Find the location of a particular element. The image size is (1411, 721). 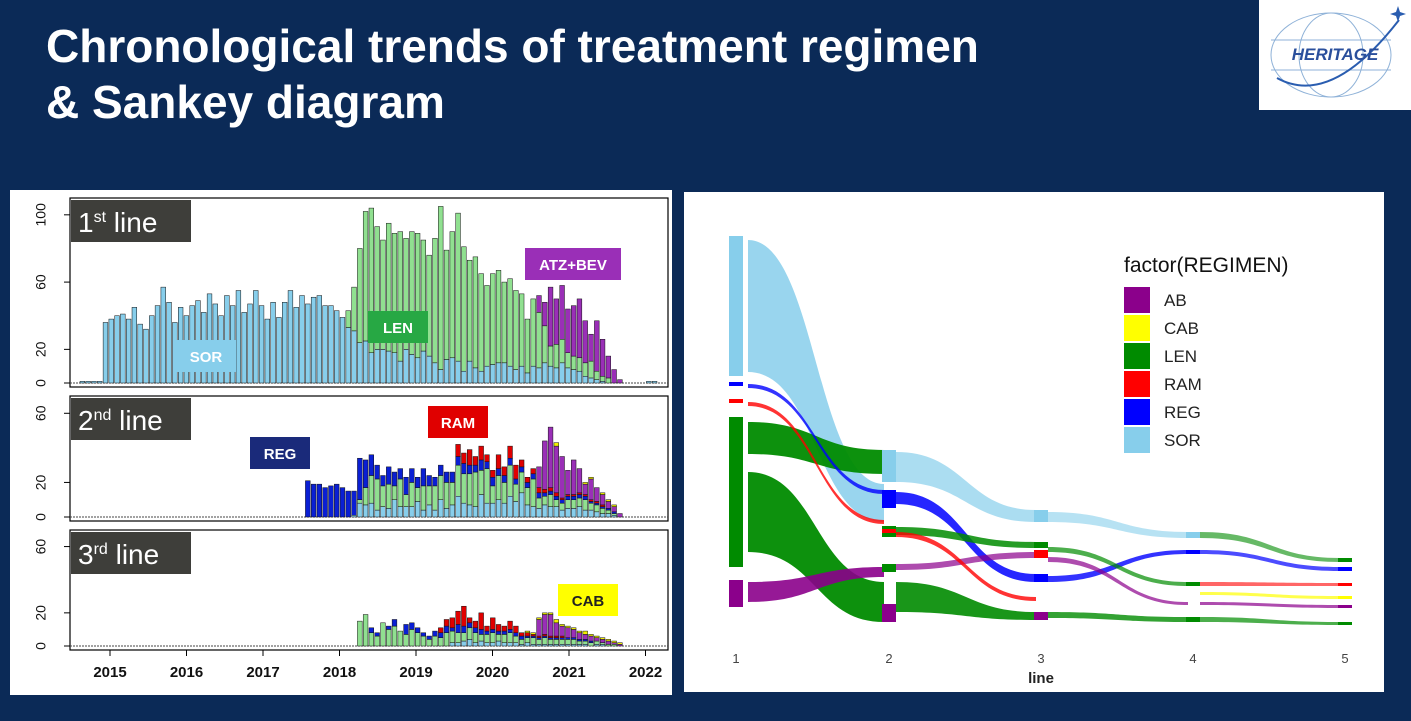

flow-4-5-ab is located at coordinates (1270, 605).